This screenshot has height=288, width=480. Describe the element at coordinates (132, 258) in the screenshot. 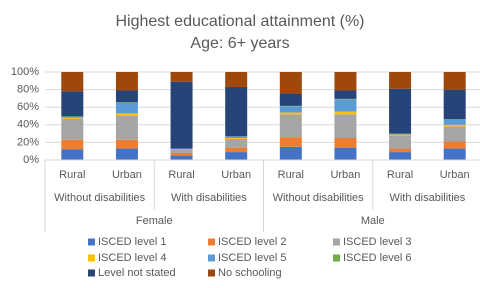

I see `legend-label: ISCED level 4` at that location.